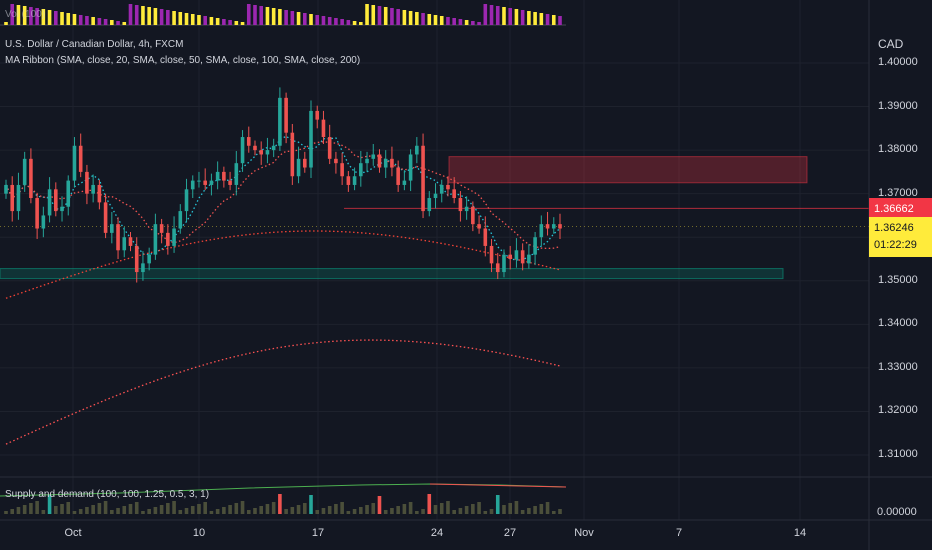 This screenshot has width=932, height=550. I want to click on currency-label: CAD, so click(891, 44).